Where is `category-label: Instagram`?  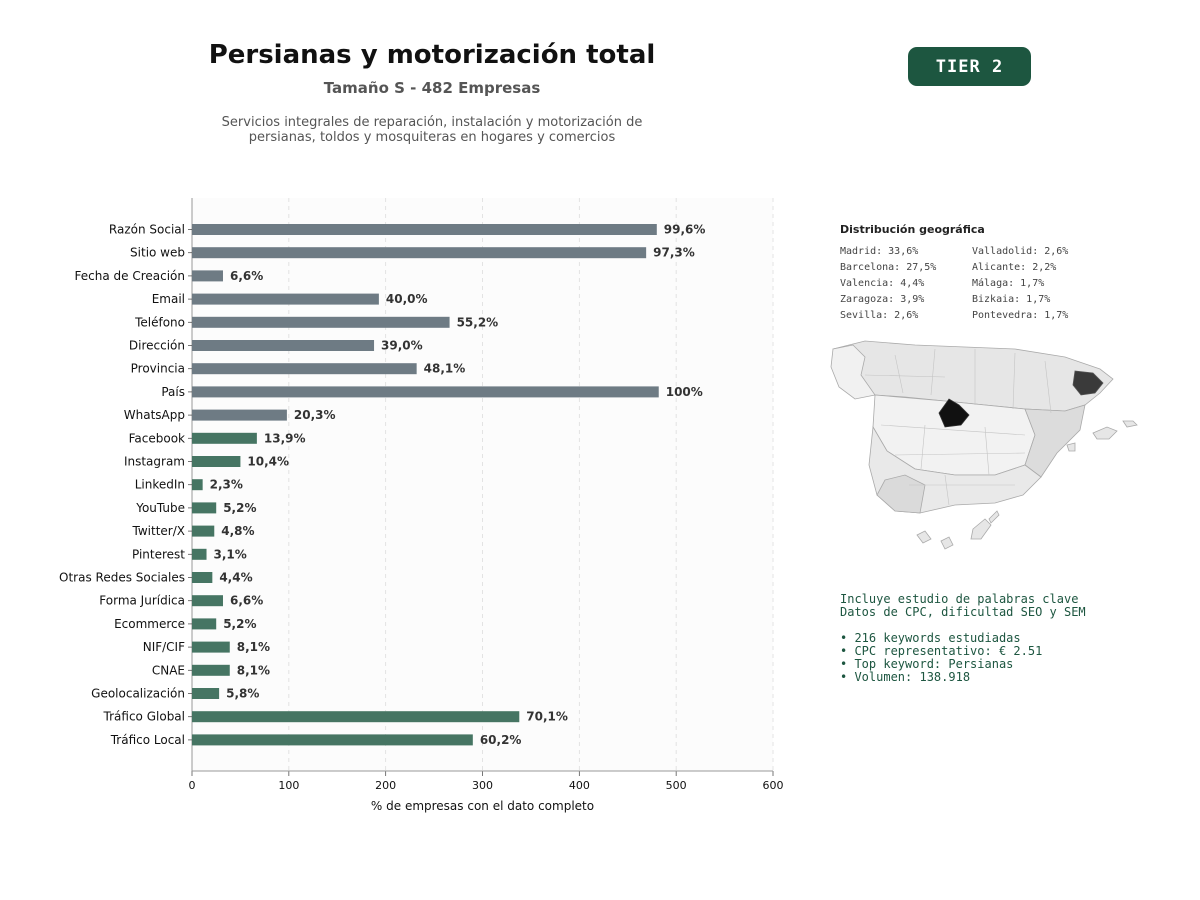
category-label: Instagram is located at coordinates (154, 462).